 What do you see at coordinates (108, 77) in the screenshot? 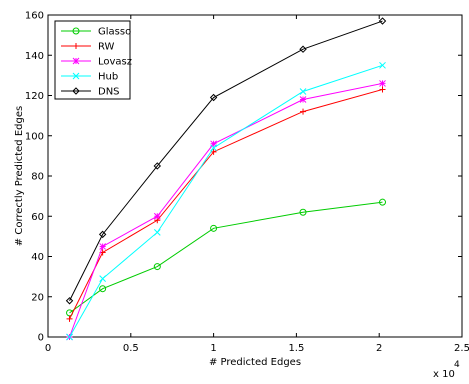
I see `legend-label: Hub` at bounding box center [108, 77].